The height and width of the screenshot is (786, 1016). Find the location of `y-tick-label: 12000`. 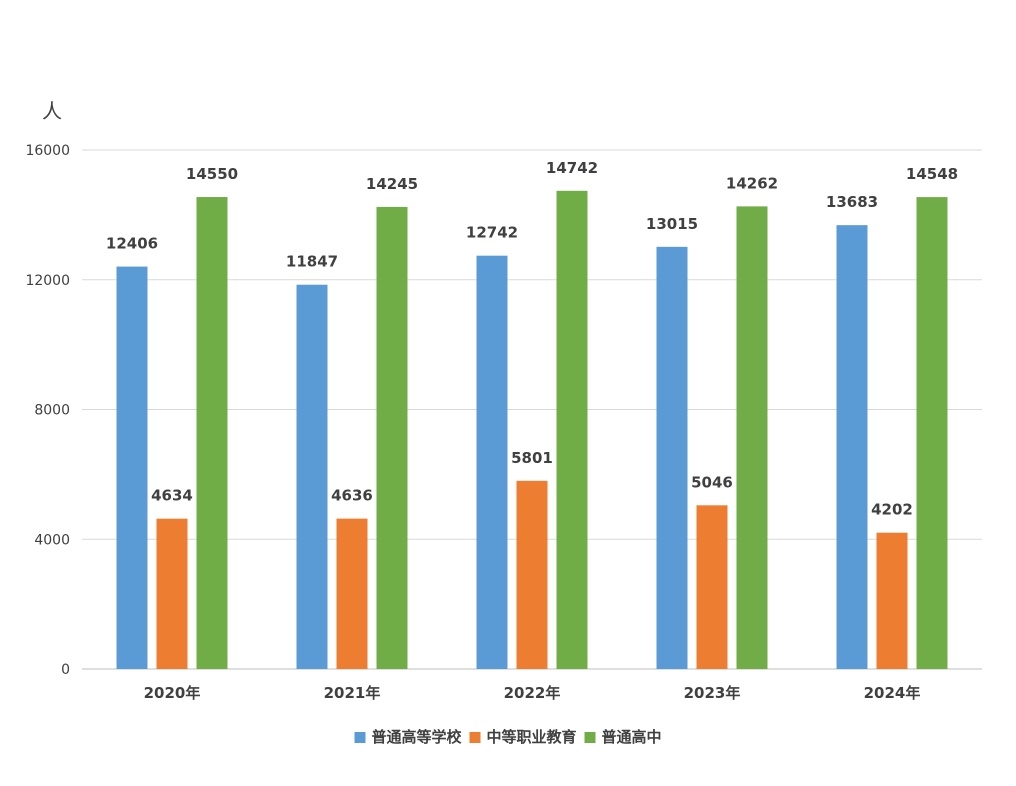

y-tick-label: 12000 is located at coordinates (47, 281).